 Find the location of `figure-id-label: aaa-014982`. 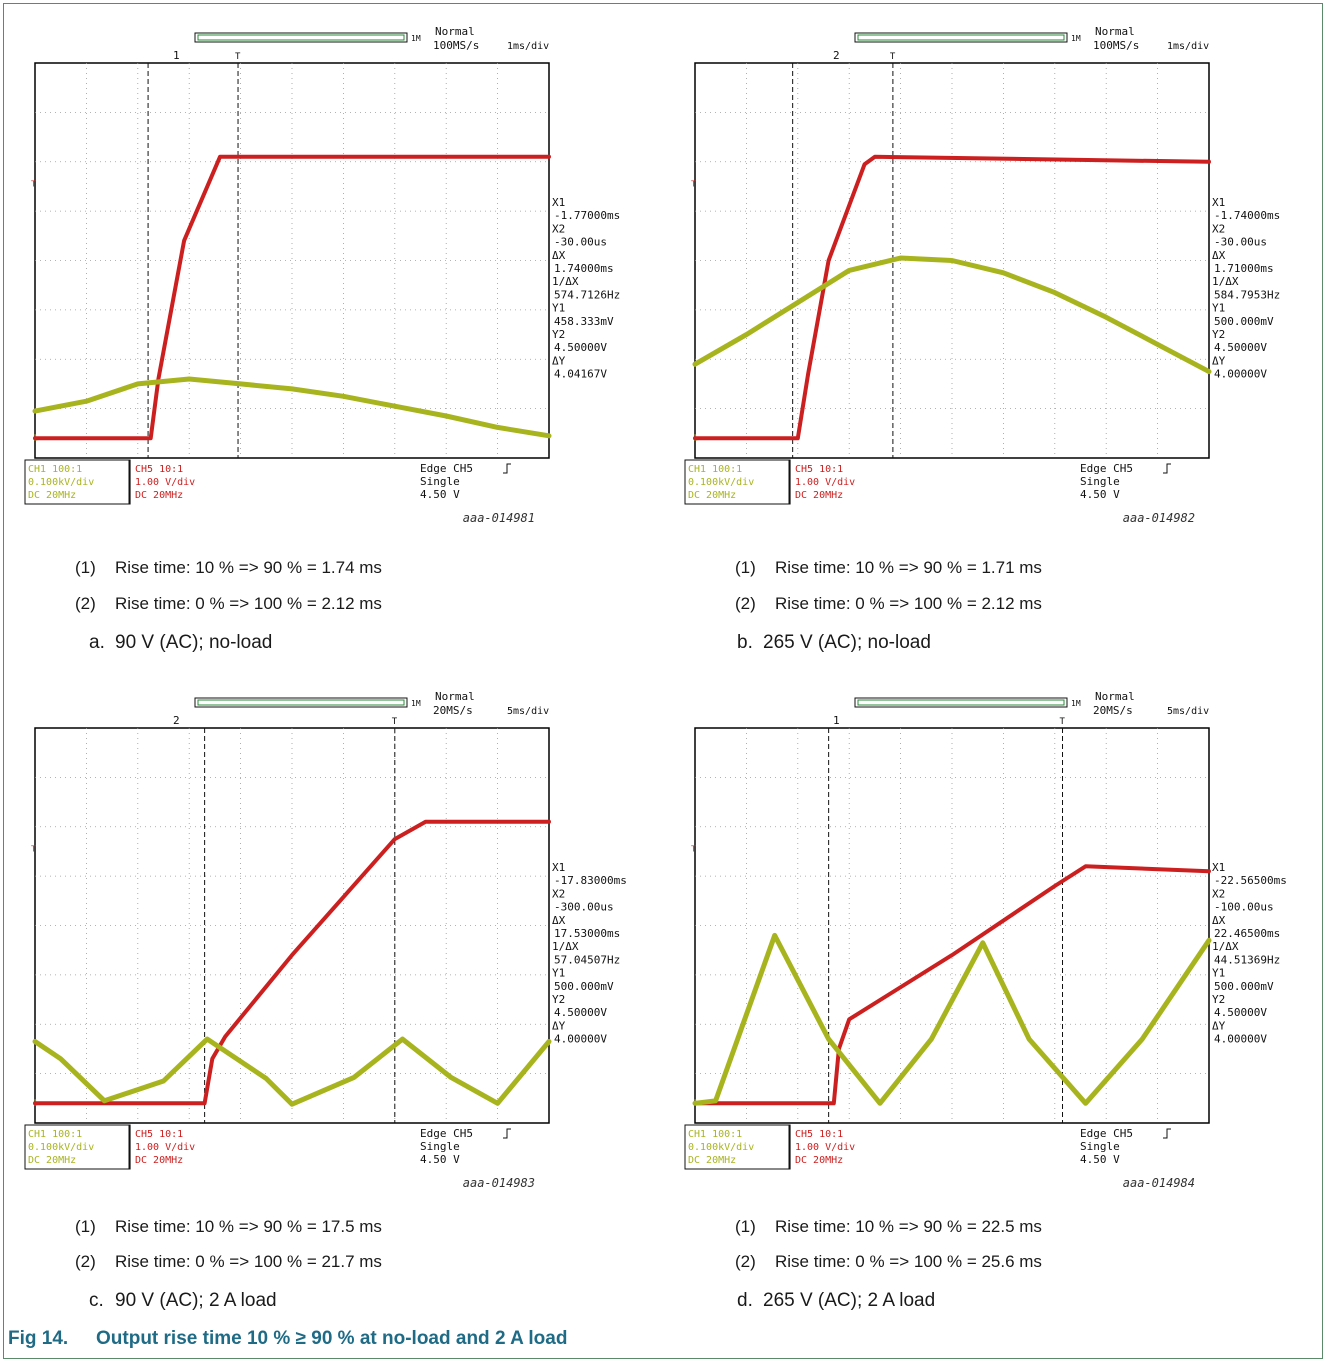

figure-id-label: aaa-014982 is located at coordinates (1159, 518).